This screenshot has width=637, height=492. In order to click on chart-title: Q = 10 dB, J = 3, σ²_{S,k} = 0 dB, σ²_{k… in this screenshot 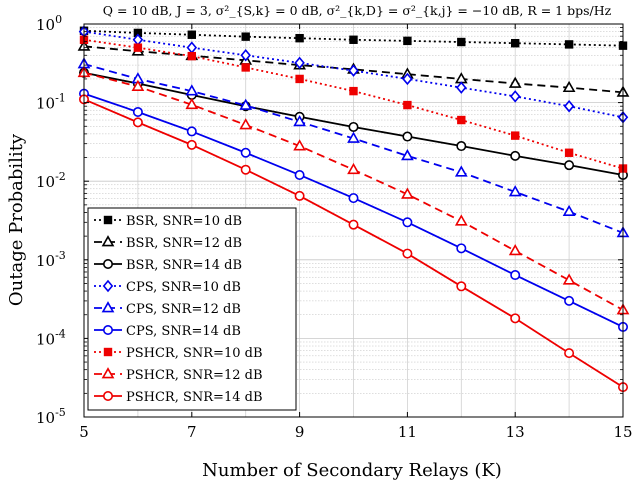, I will do `click(357, 10)`.